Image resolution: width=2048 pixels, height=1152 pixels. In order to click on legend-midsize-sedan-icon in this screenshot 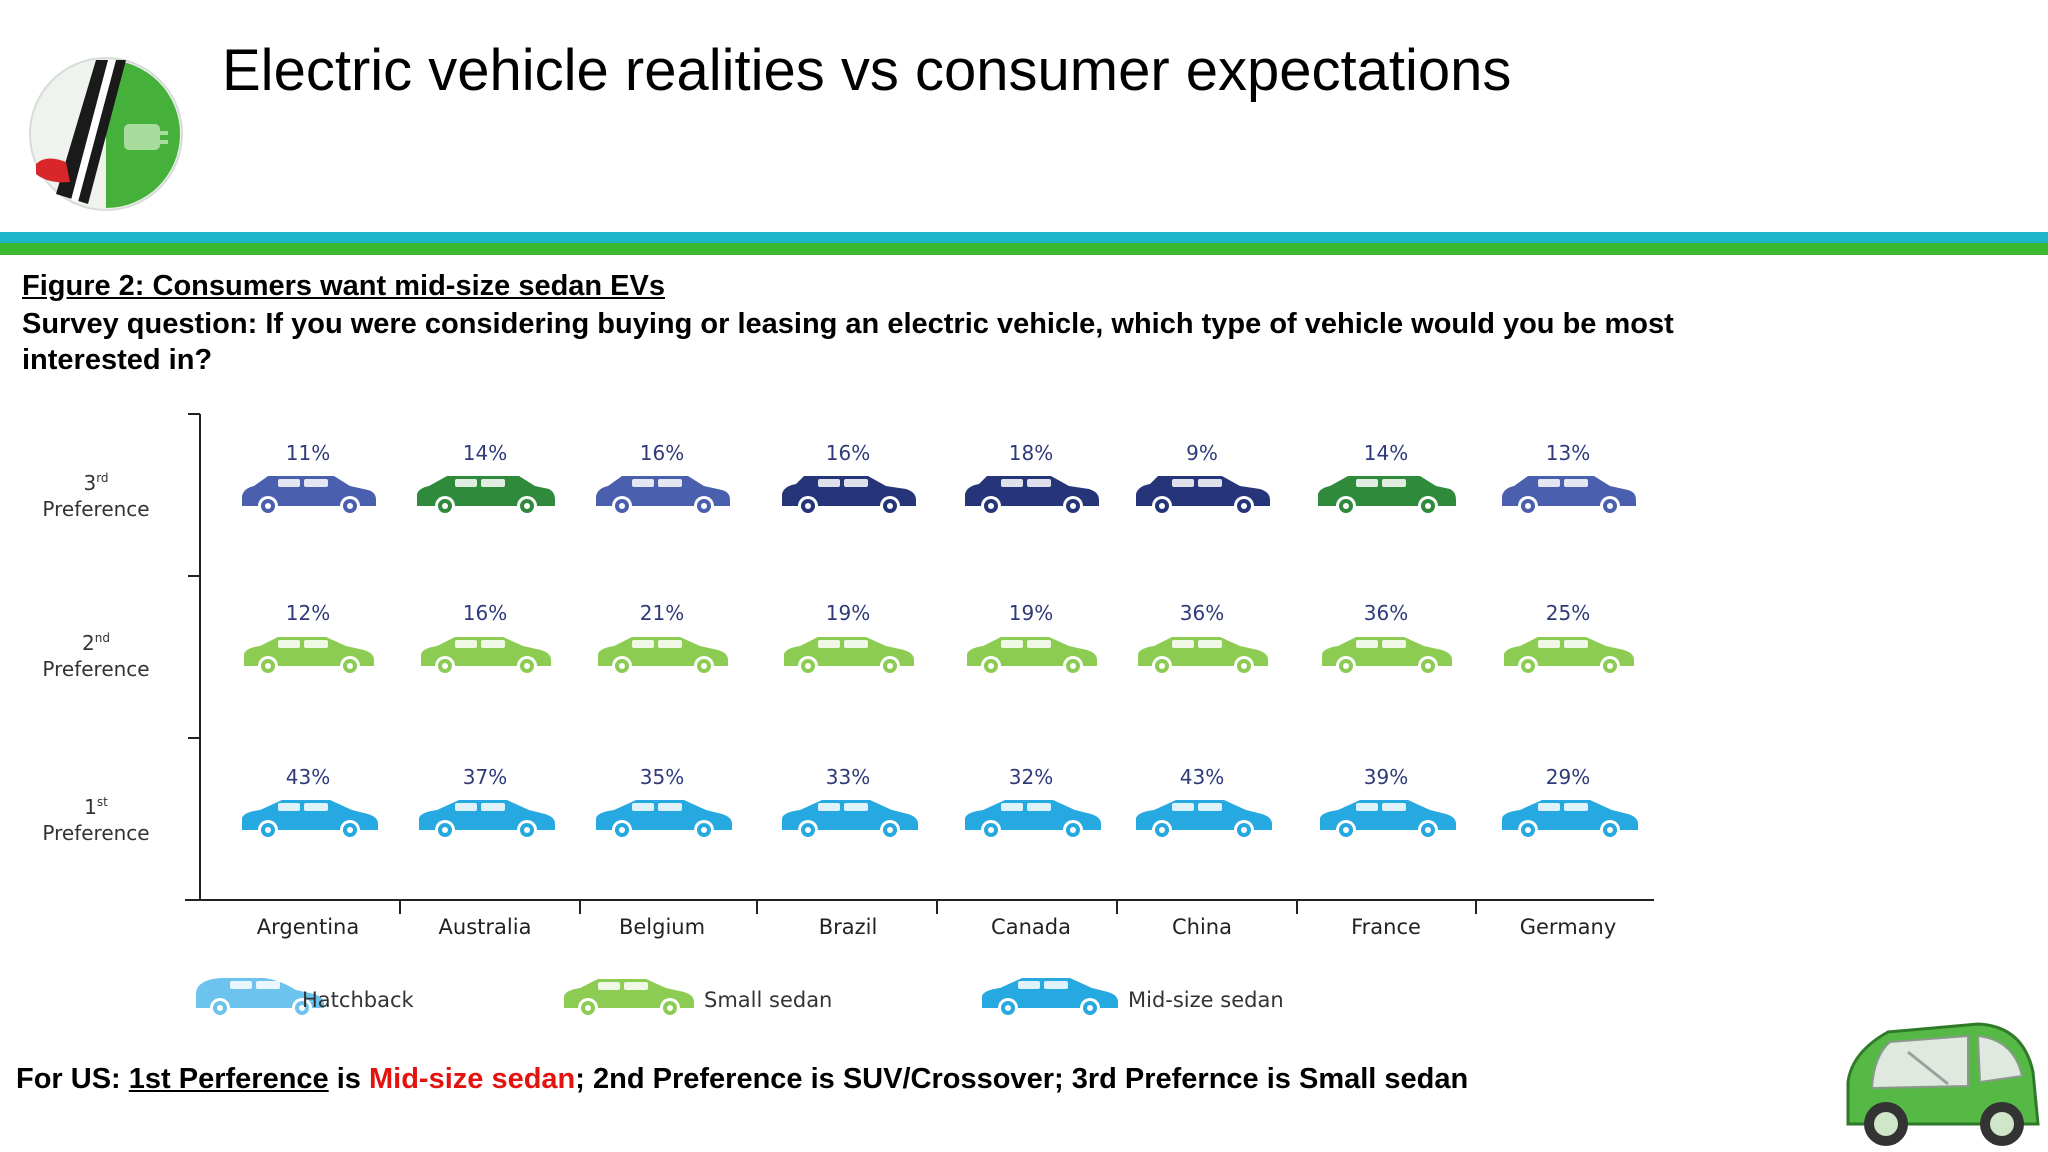, I will do `click(1050, 998)`.